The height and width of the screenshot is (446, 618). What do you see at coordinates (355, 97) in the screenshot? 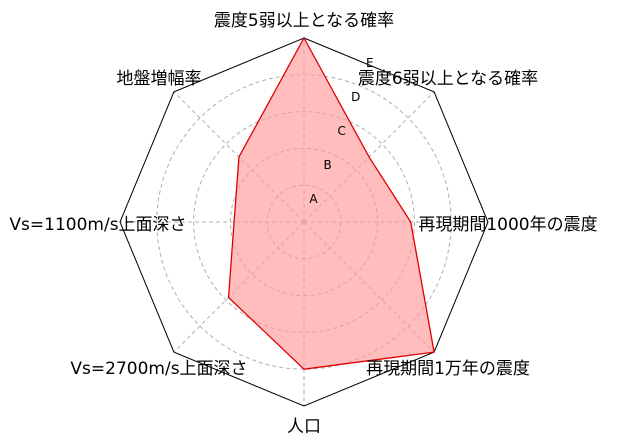
I see `tick-label: D` at bounding box center [355, 97].